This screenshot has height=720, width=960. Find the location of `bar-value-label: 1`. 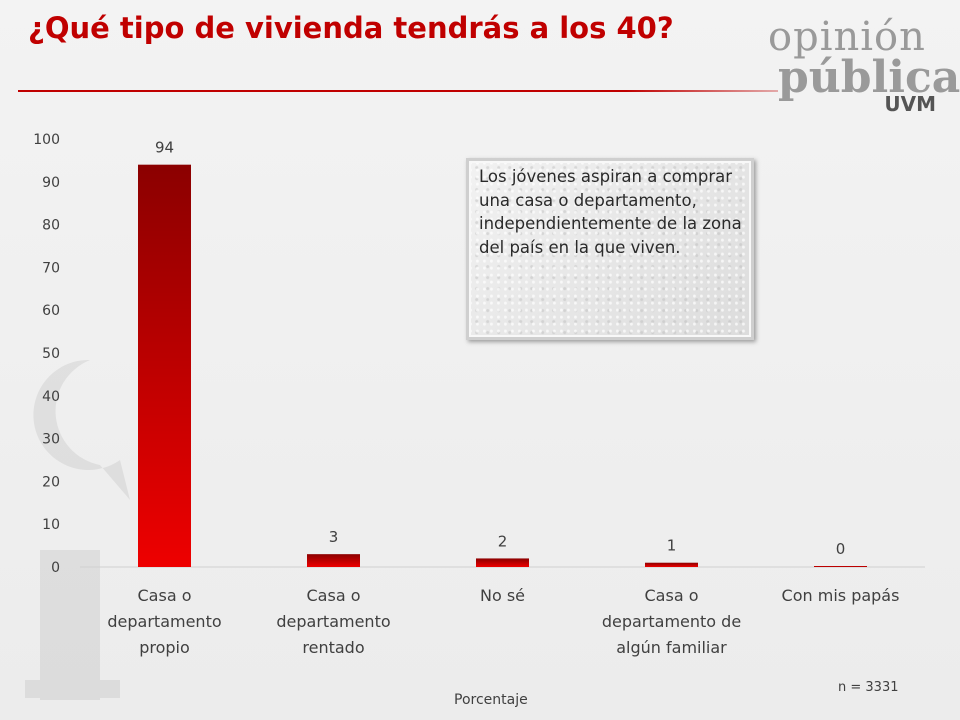

bar-value-label: 1 is located at coordinates (672, 546).